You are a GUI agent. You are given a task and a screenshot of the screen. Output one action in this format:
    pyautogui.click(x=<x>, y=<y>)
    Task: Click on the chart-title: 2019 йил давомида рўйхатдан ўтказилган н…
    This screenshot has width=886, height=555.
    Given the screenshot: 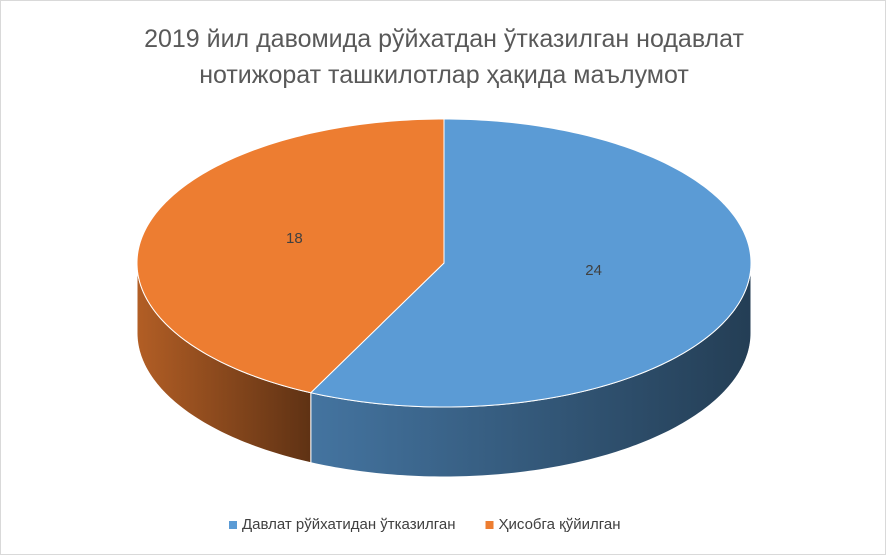 What is the action you would take?
    pyautogui.click(x=444, y=57)
    